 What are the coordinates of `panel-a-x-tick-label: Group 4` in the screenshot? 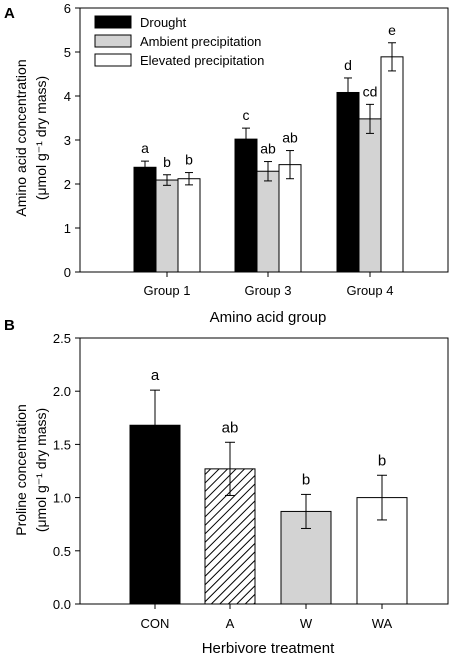 It's located at (370, 290).